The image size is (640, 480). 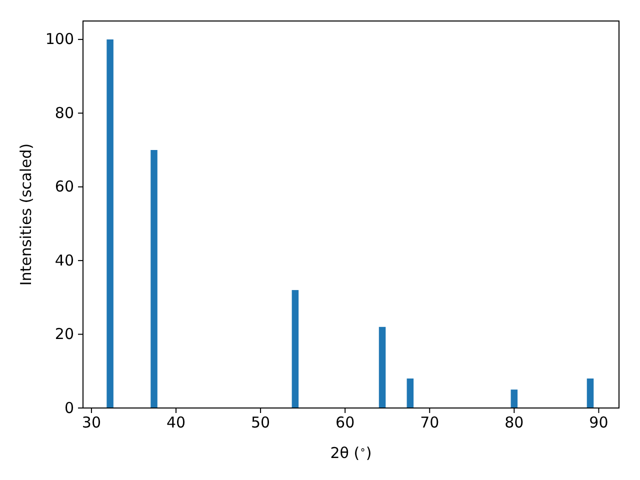 I want to click on x-tick-label: 80, so click(x=514, y=423).